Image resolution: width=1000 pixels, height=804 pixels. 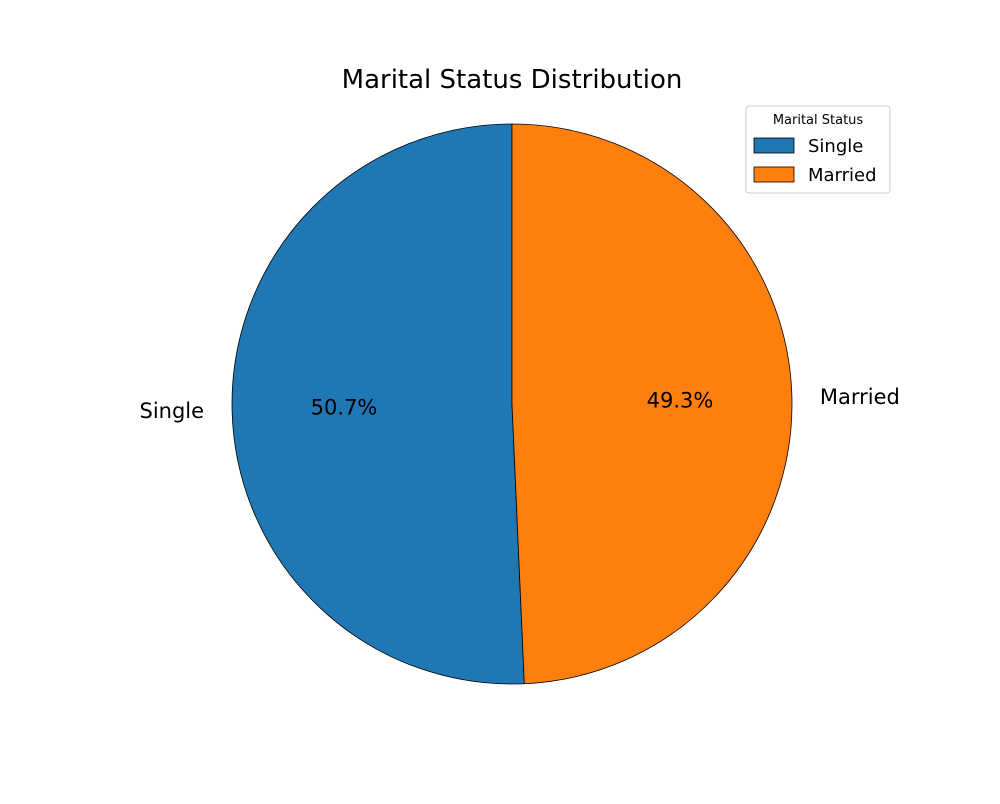 What do you see at coordinates (835, 146) in the screenshot?
I see `legend-label-single: Single` at bounding box center [835, 146].